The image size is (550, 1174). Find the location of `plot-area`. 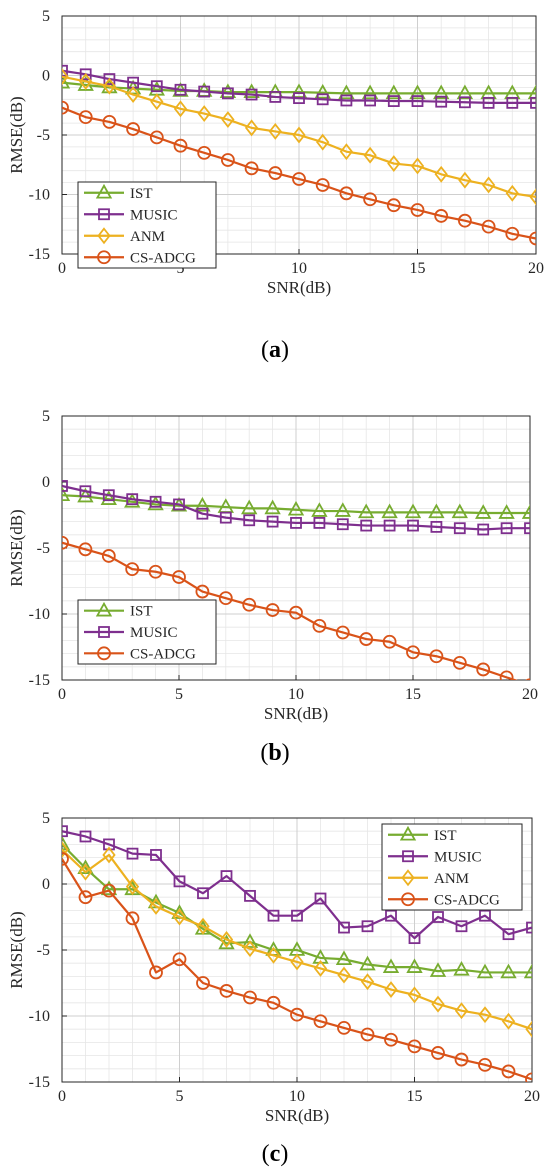

plot-area is located at coordinates (296, 580).